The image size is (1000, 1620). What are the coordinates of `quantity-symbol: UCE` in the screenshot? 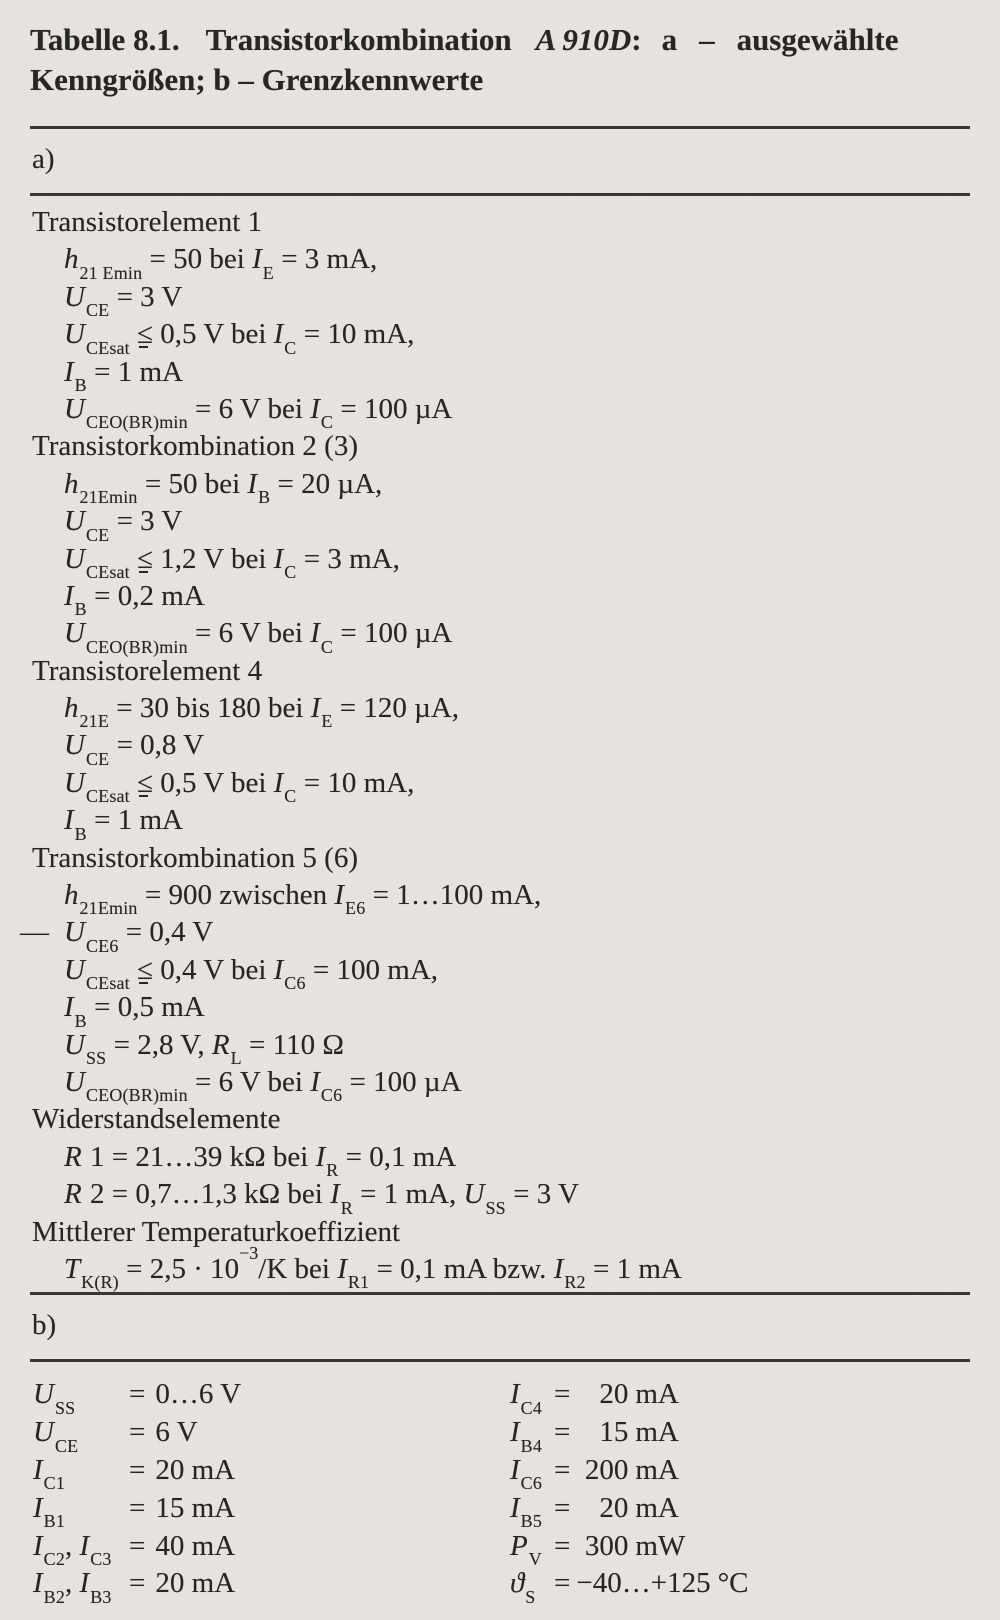 It's located at (56, 1436).